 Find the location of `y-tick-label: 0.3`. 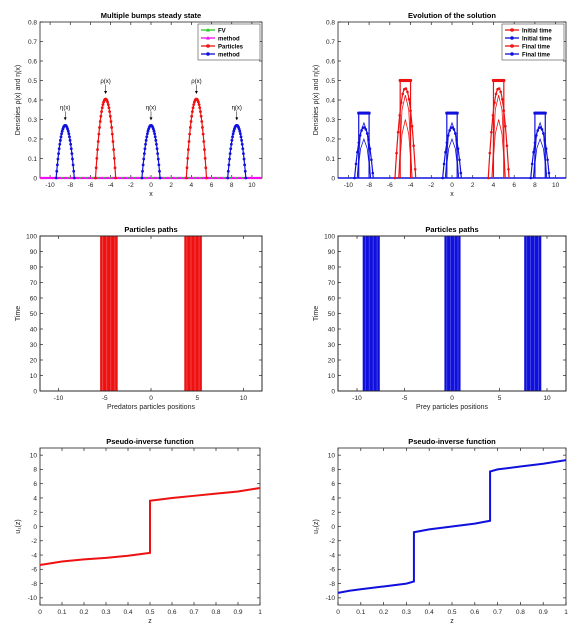

y-tick-label: 0.3 is located at coordinates (330, 120).